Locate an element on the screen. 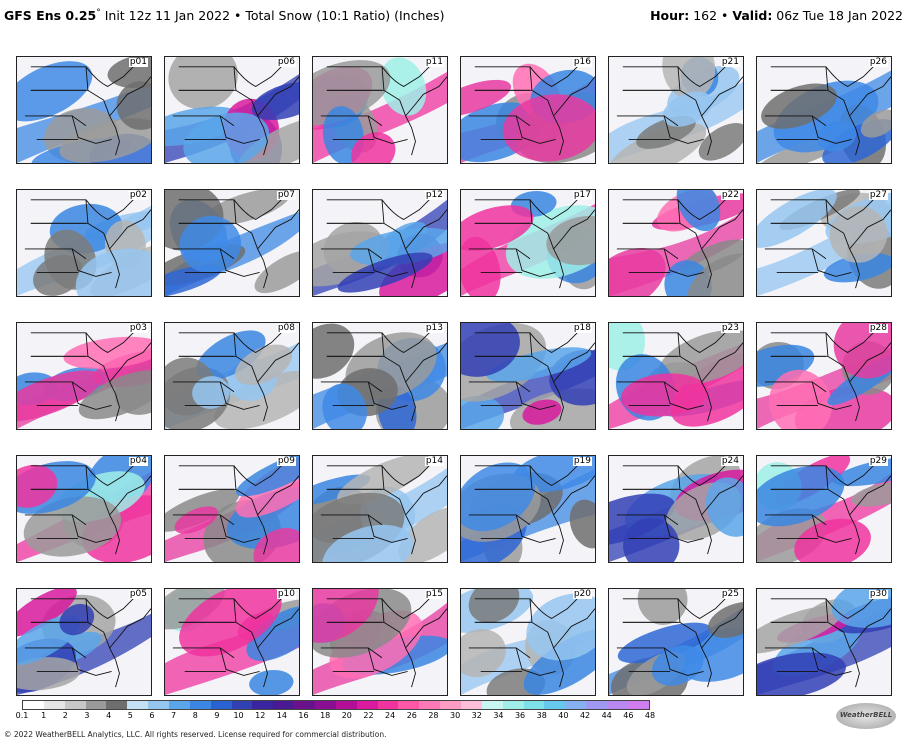  colorbar-tick: 6 is located at coordinates (152, 715).